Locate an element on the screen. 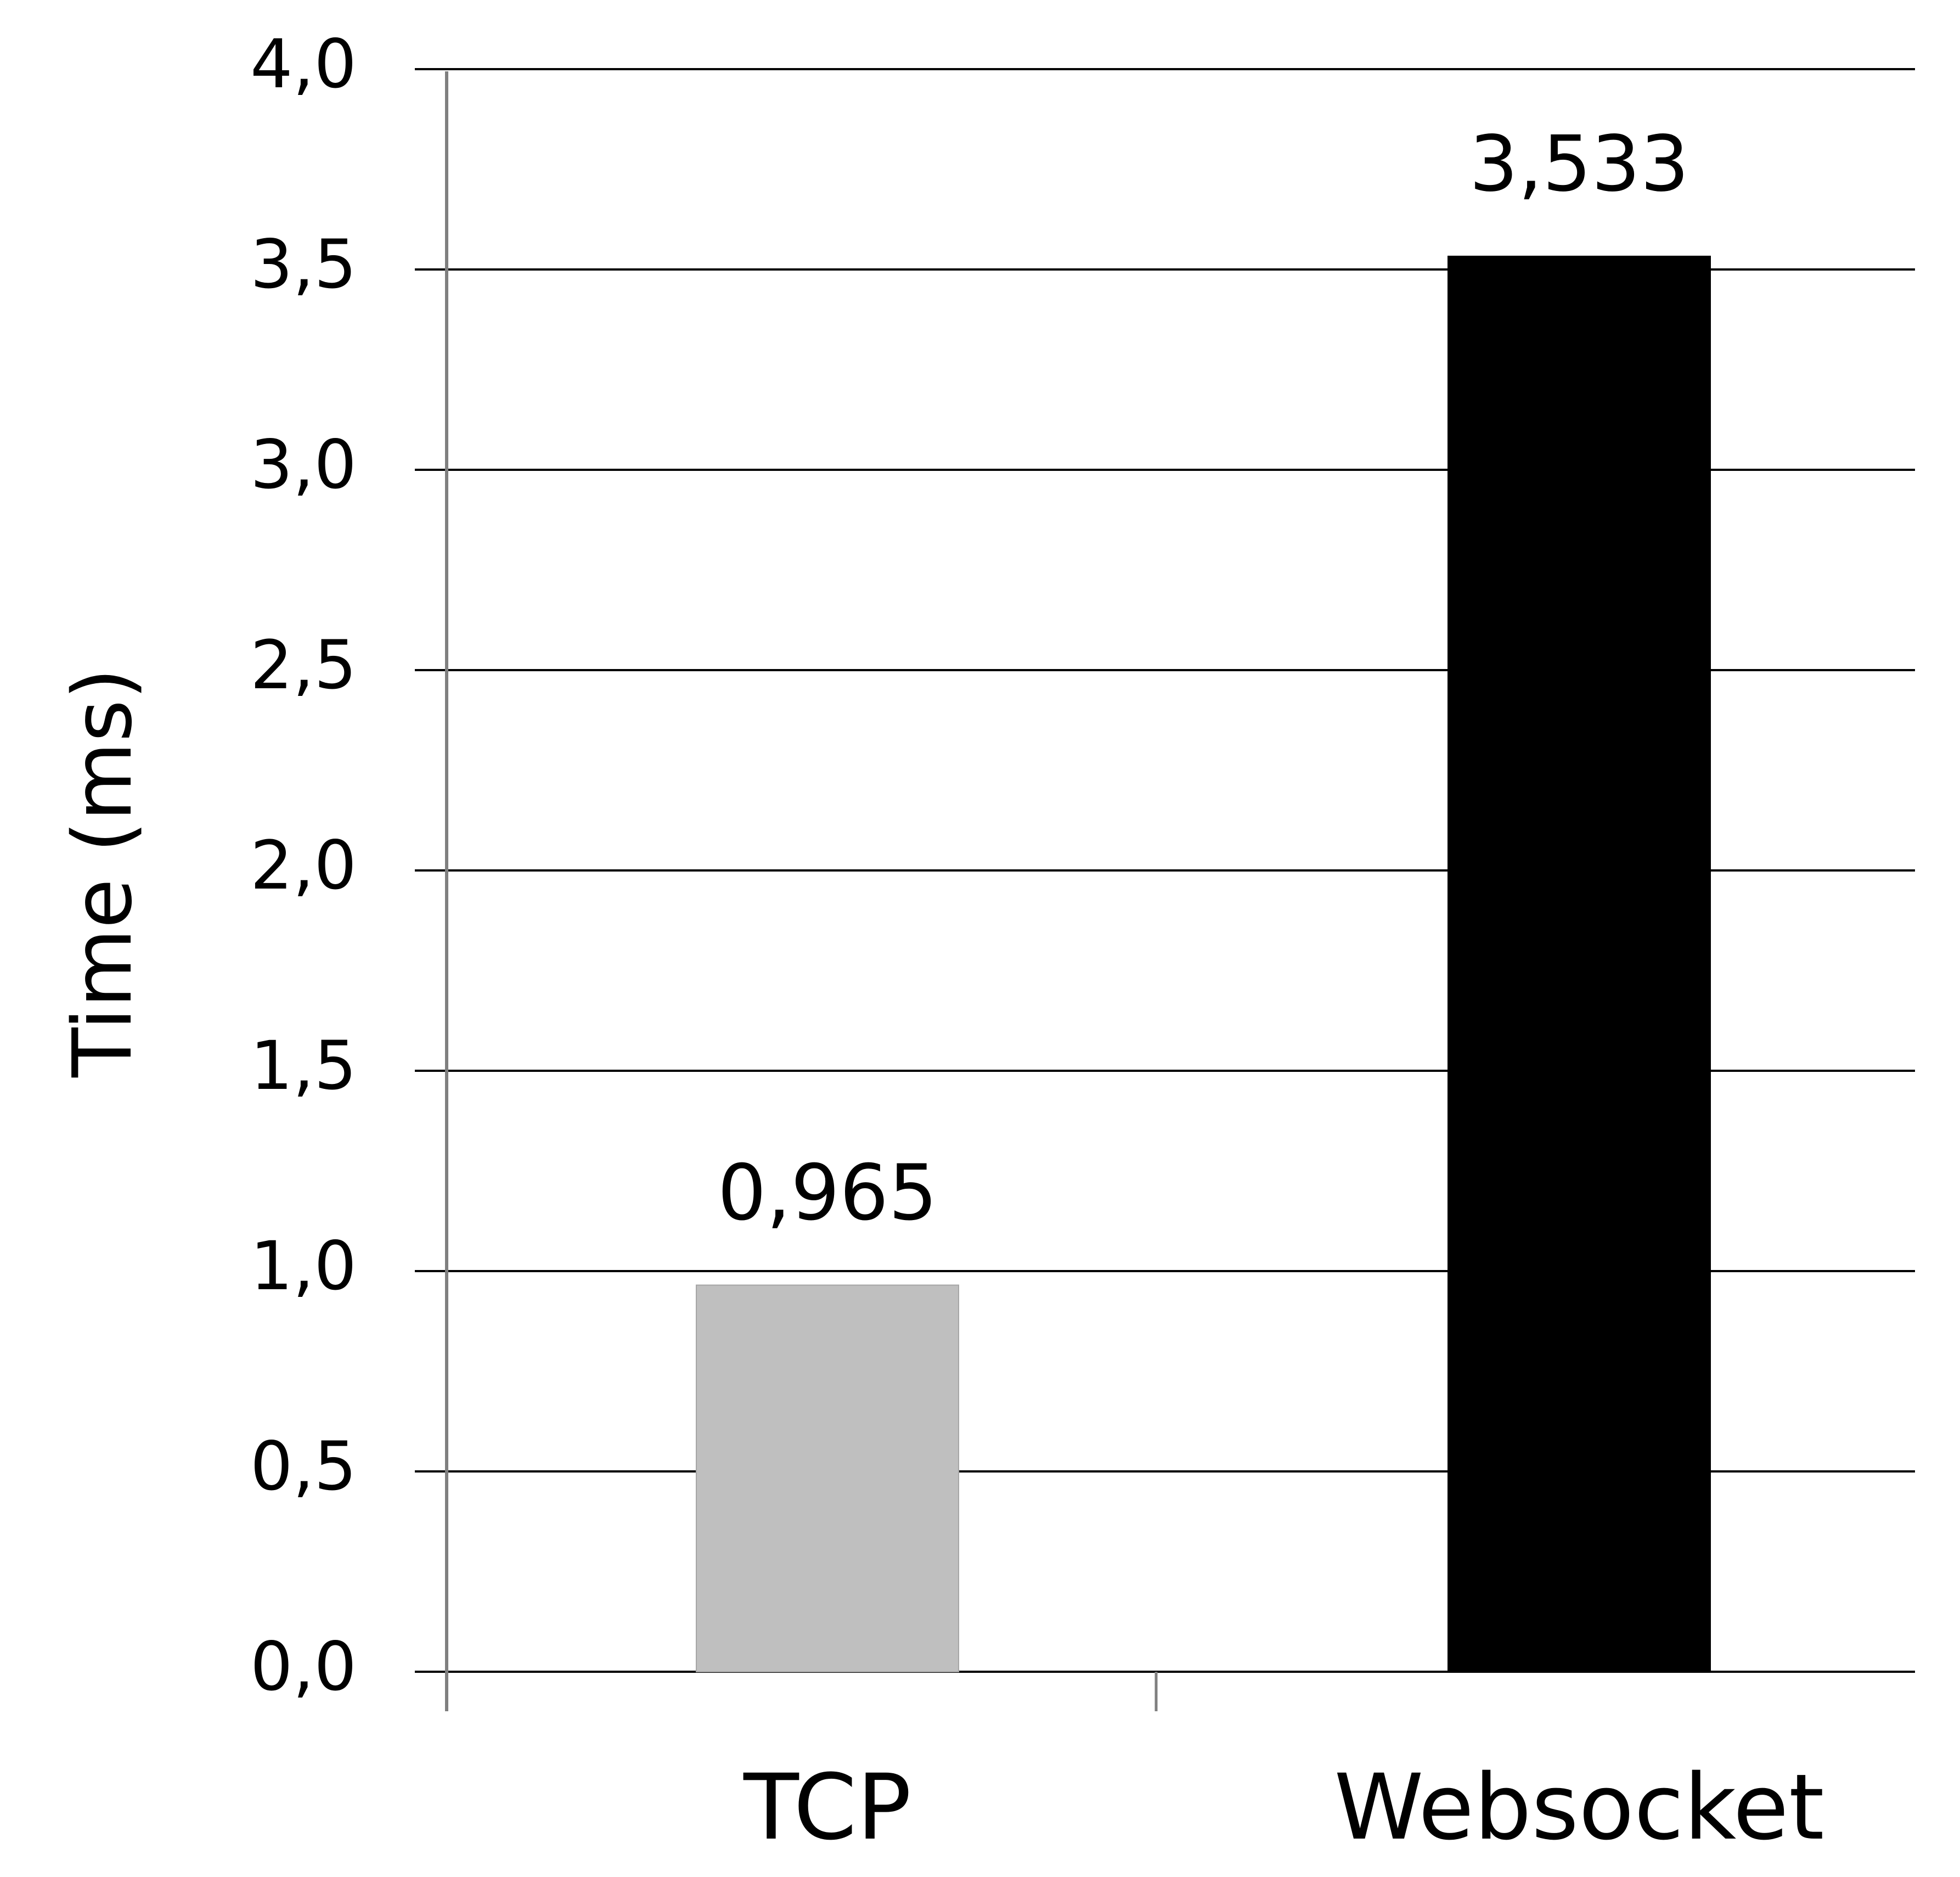 Image resolution: width=1960 pixels, height=1877 pixels. y-tick-label: 2,0 is located at coordinates (304, 865).